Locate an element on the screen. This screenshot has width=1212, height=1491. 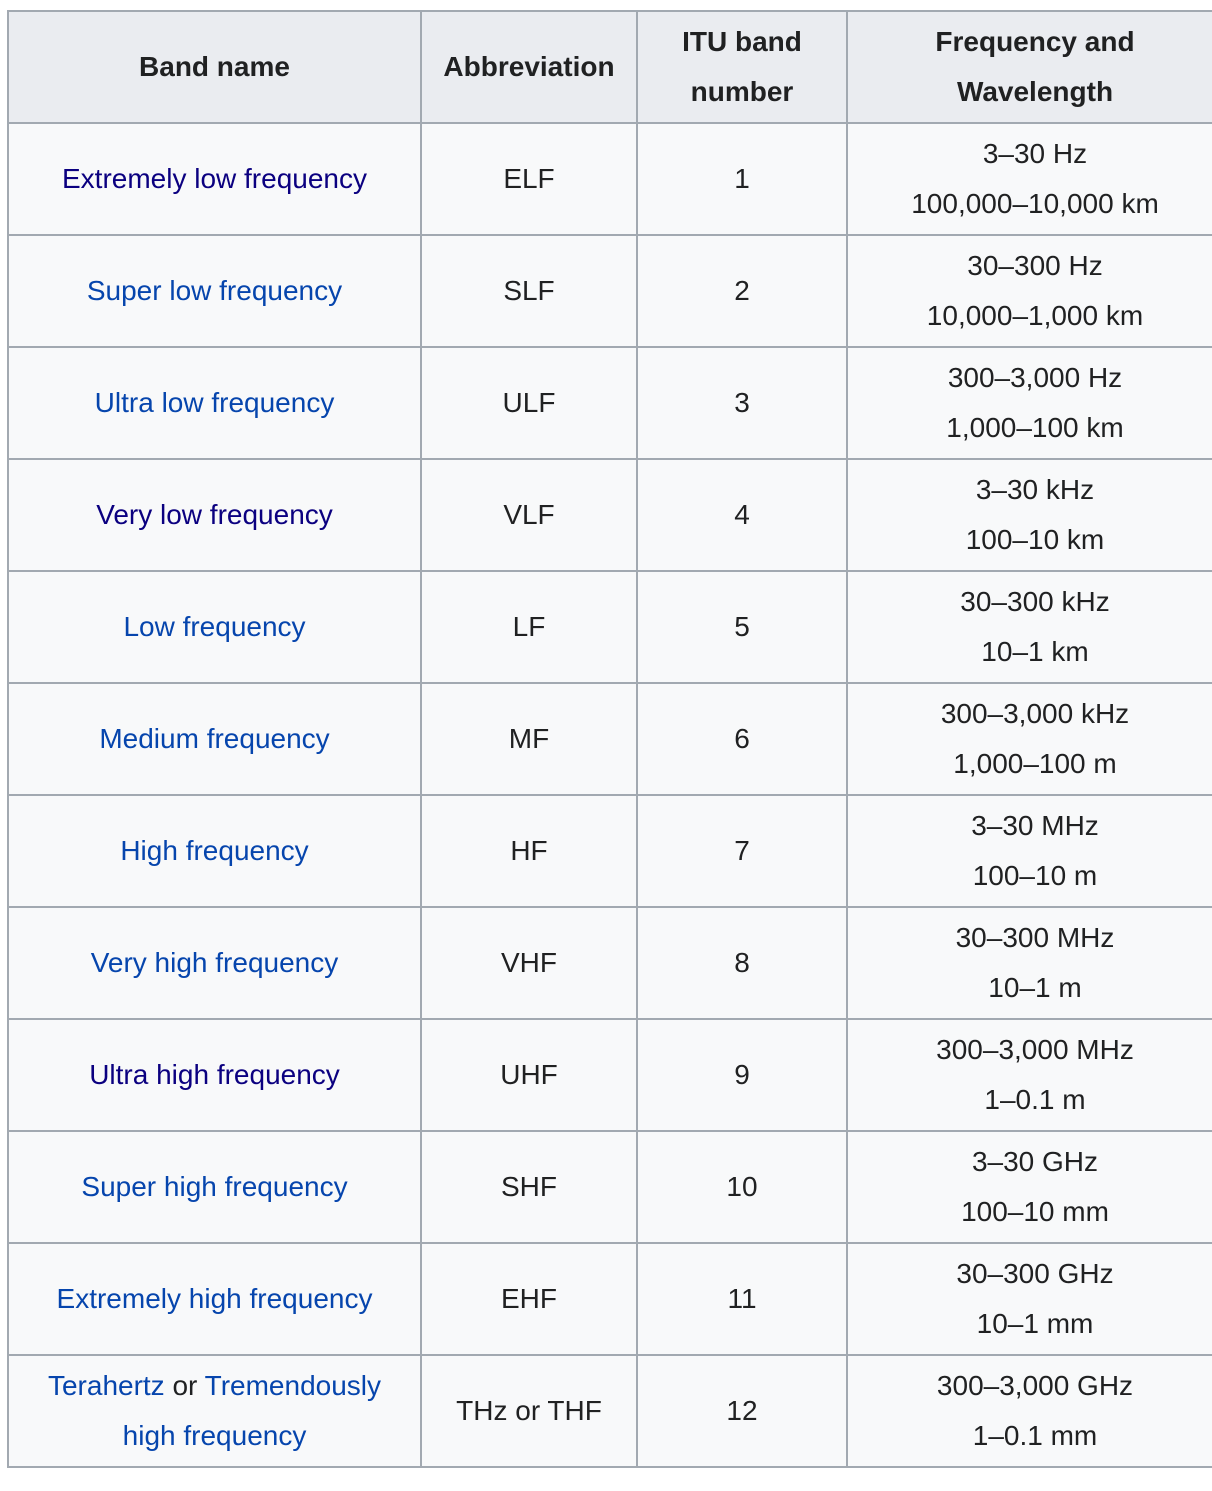
itu-number-cell: 6 is located at coordinates (742, 739).